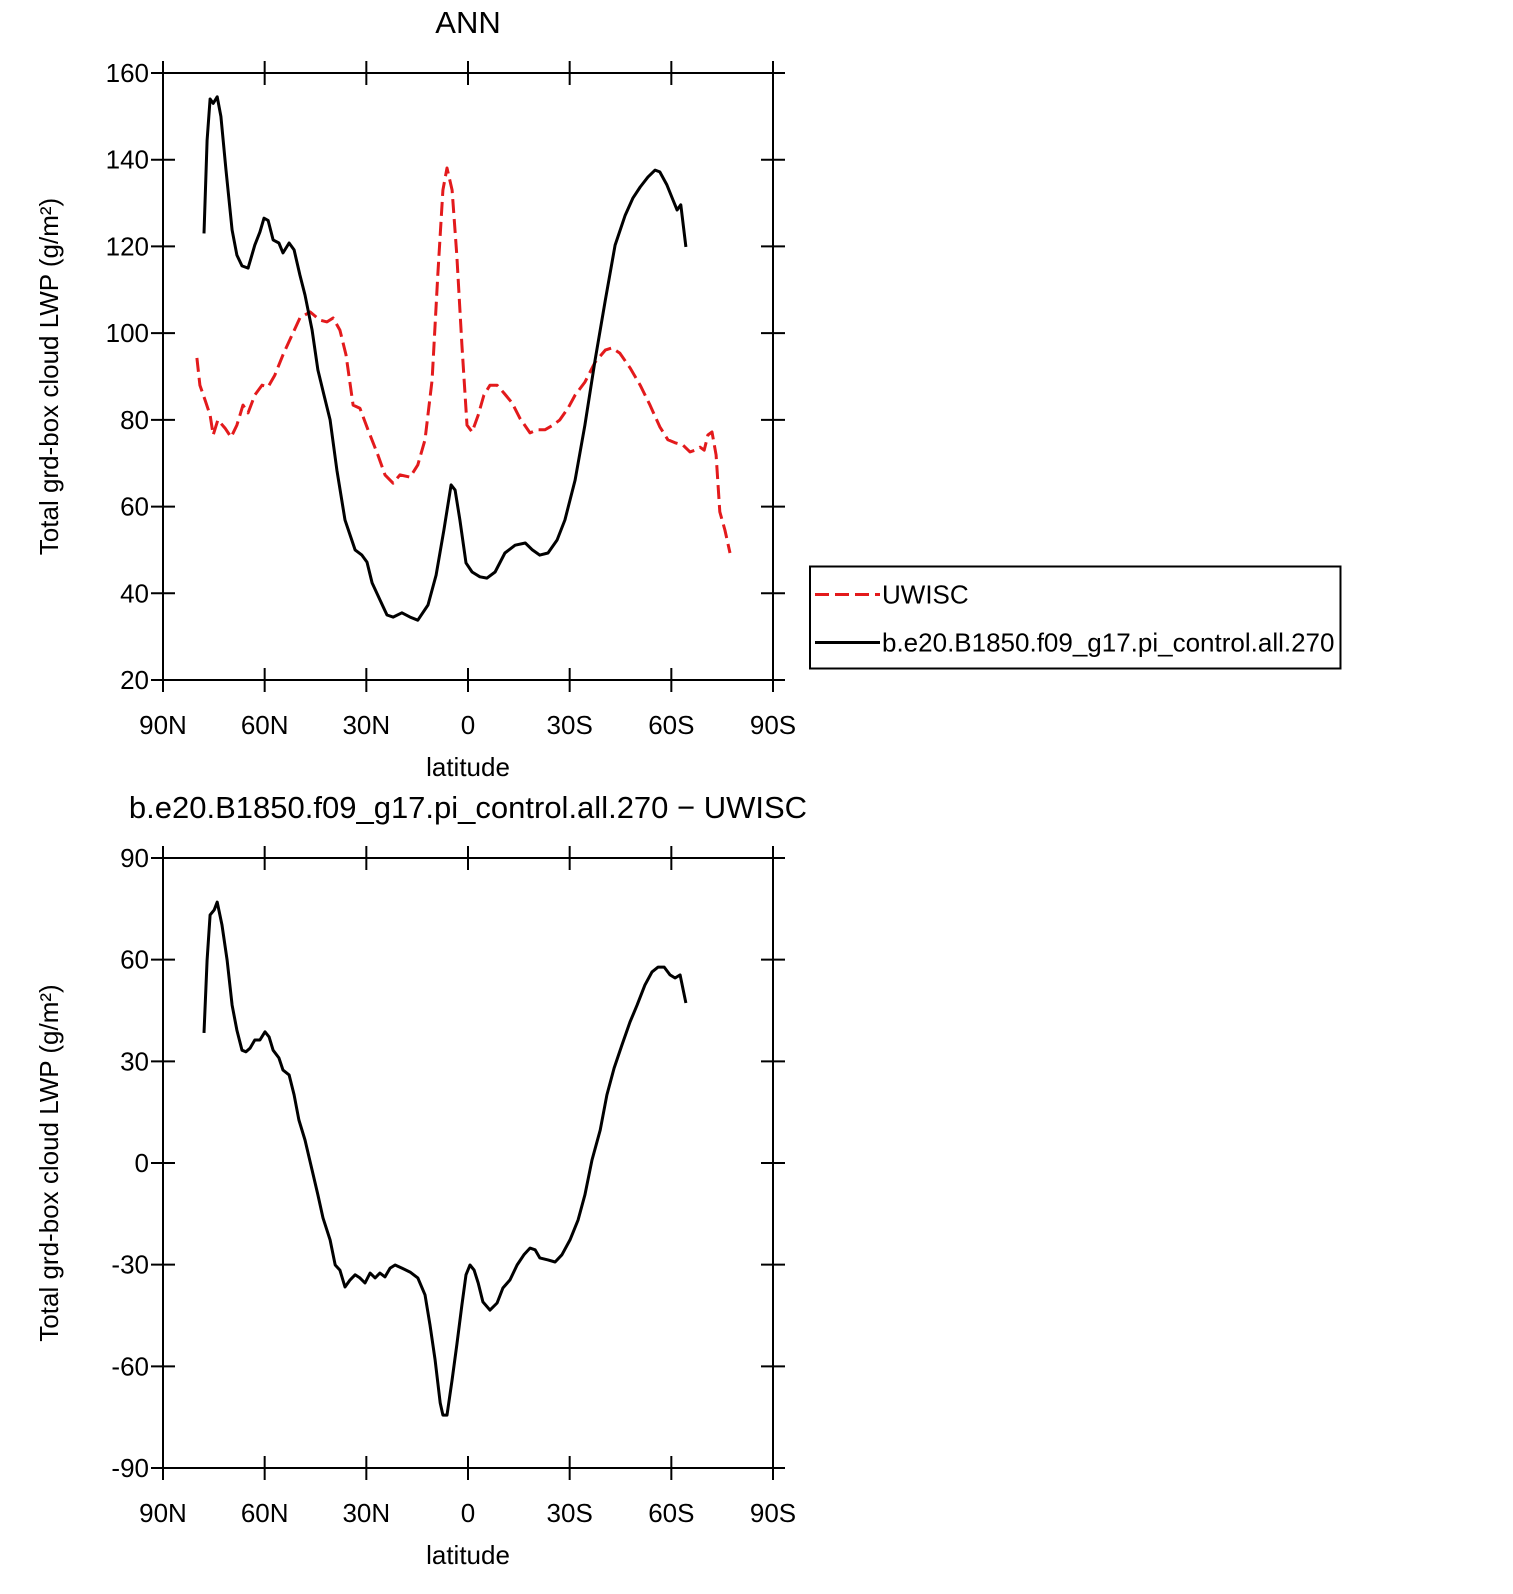 The width and height of the screenshot is (1513, 1594). What do you see at coordinates (127, 246) in the screenshot?
I see `y-tick-label: 120` at bounding box center [127, 246].